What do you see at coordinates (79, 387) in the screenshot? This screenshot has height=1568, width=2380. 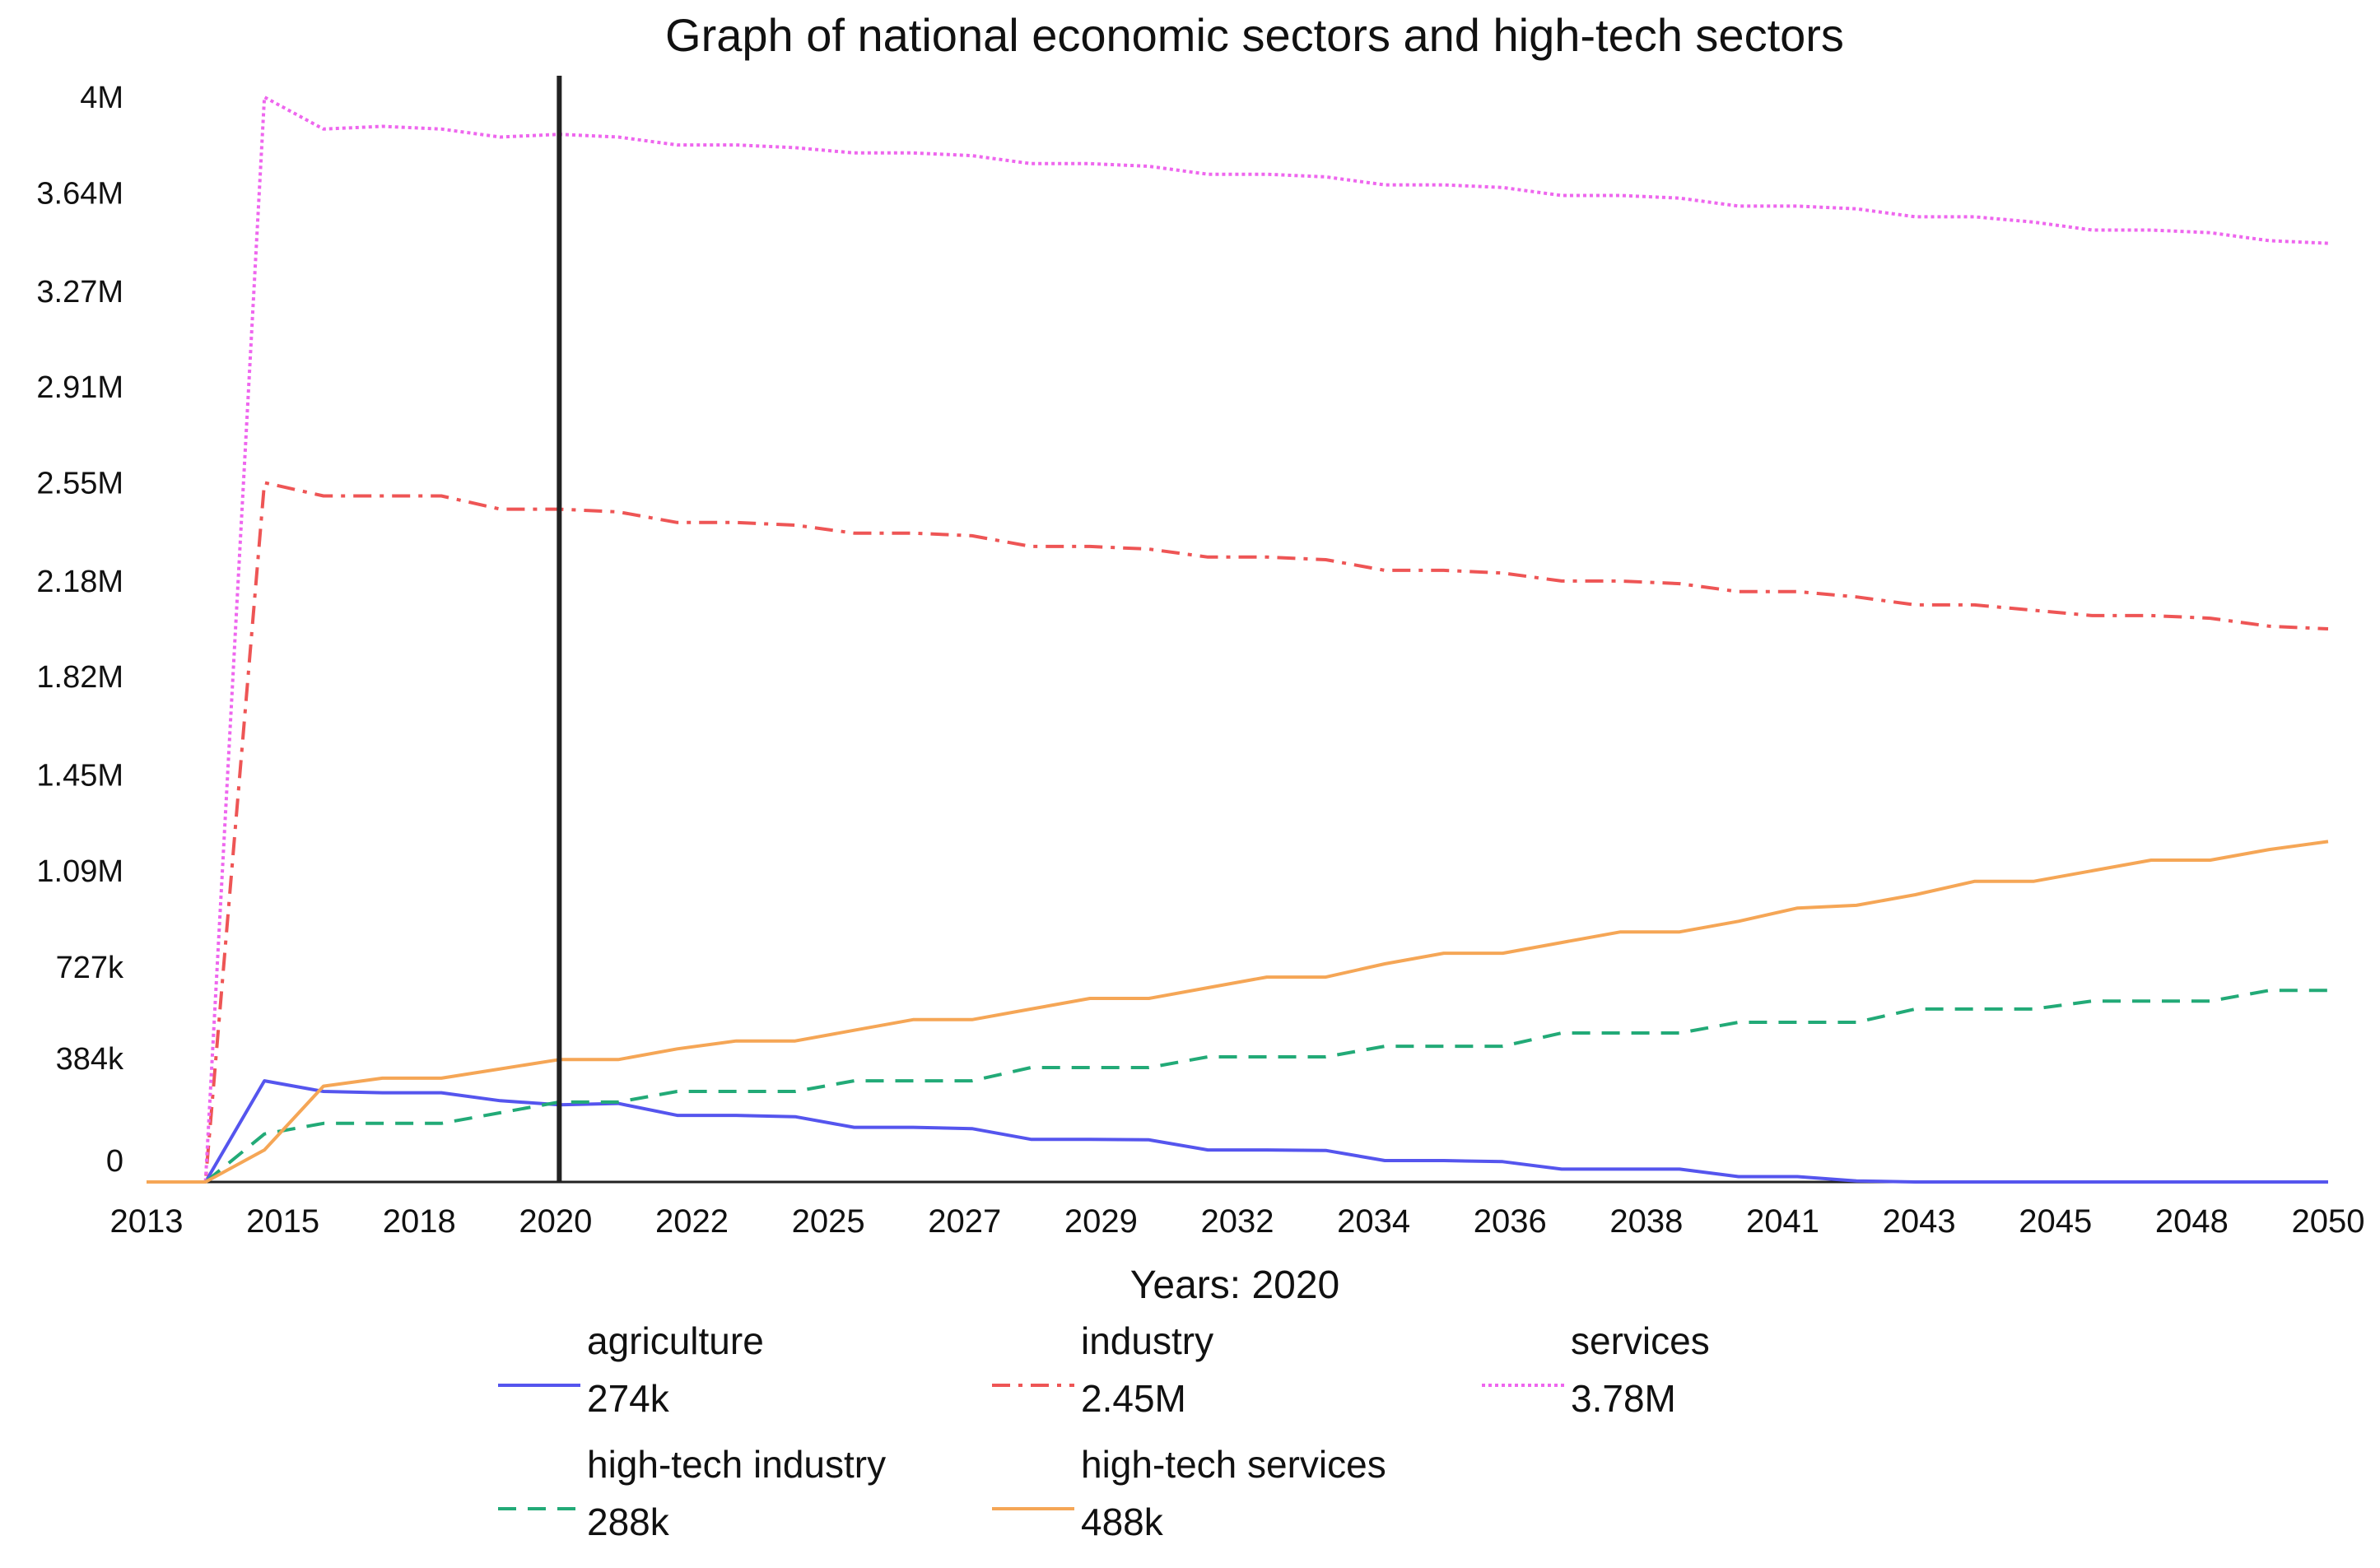 I see `y-tick-label: 2.91M` at bounding box center [79, 387].